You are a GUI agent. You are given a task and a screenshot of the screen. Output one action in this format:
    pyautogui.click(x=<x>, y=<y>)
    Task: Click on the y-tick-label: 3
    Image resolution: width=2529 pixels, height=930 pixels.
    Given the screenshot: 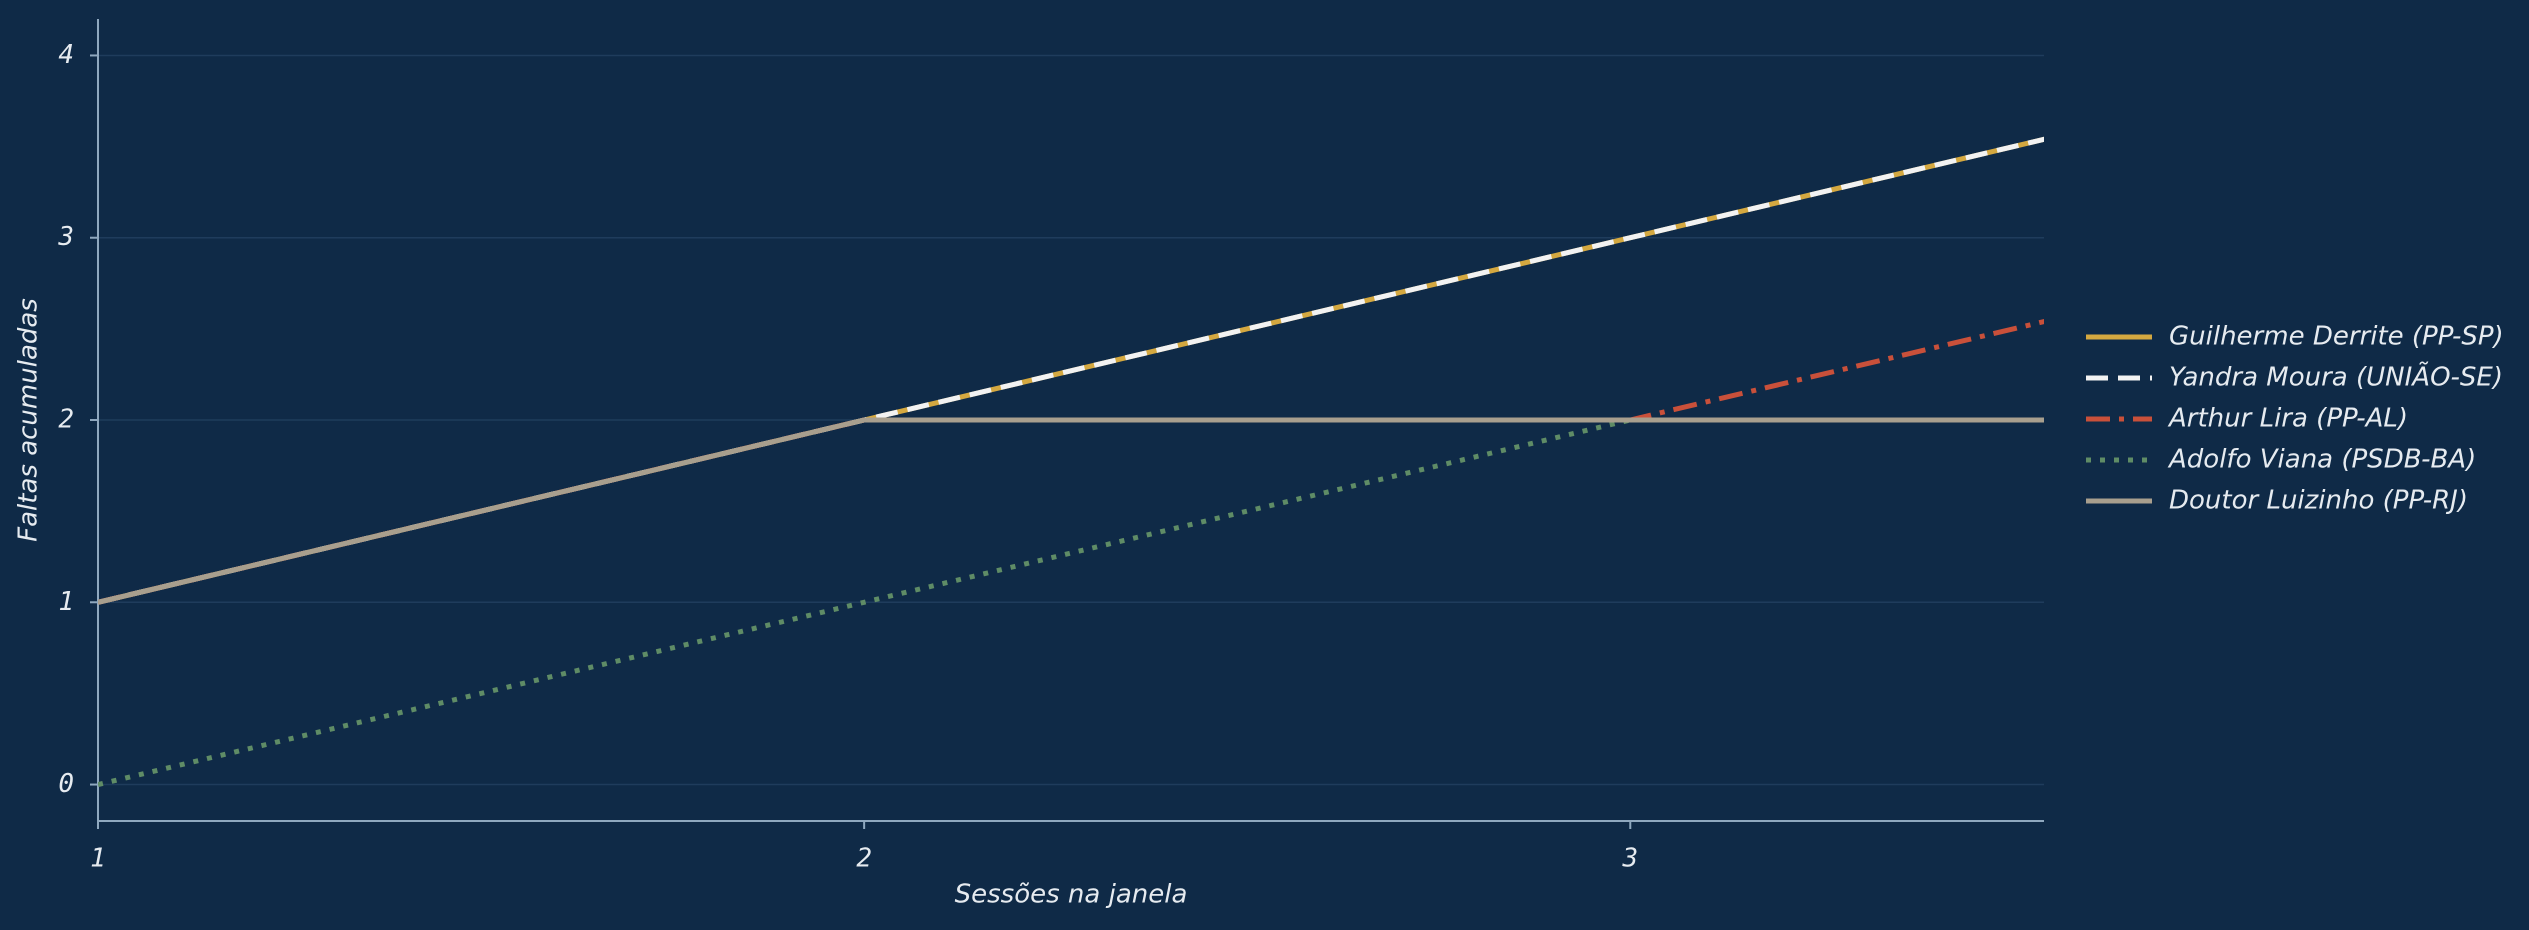 What is the action you would take?
    pyautogui.click(x=65, y=237)
    